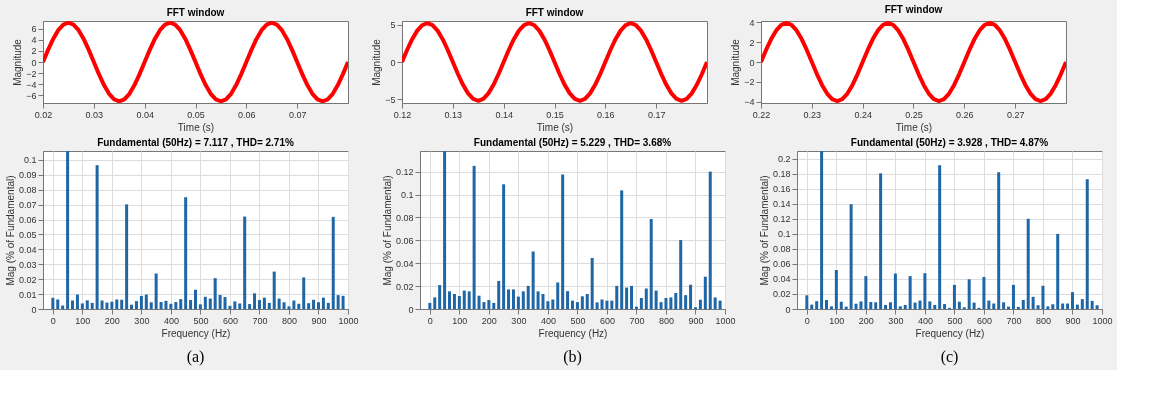 This screenshot has width=1157, height=415. I want to click on x-tick-label: 600, so click(607, 320).